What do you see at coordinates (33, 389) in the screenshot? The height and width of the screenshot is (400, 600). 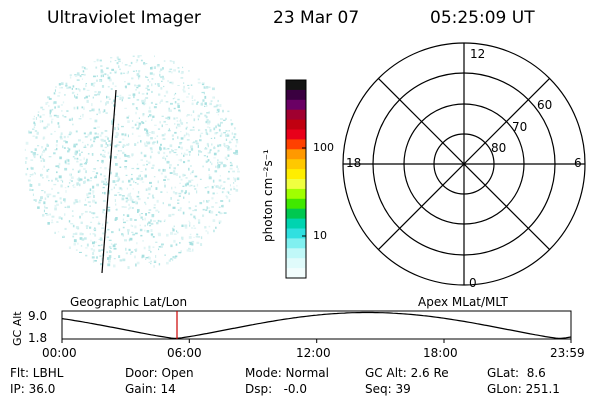 I see `ip-status: IP: 36.0` at bounding box center [33, 389].